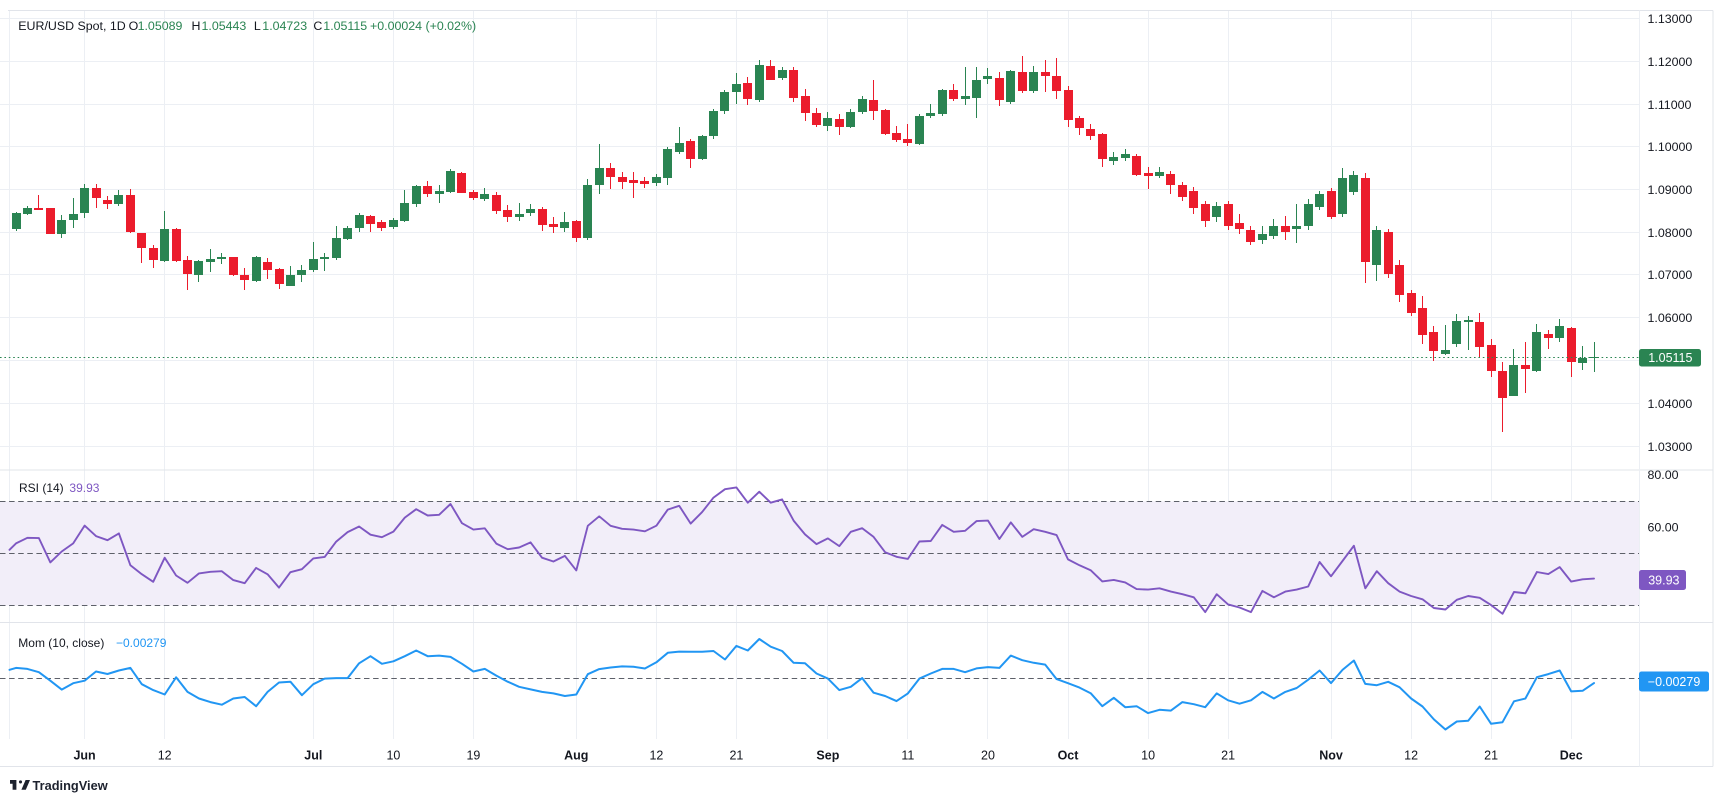 The height and width of the screenshot is (803, 1723). I want to click on svg-text: 1.07000, so click(1670, 275).